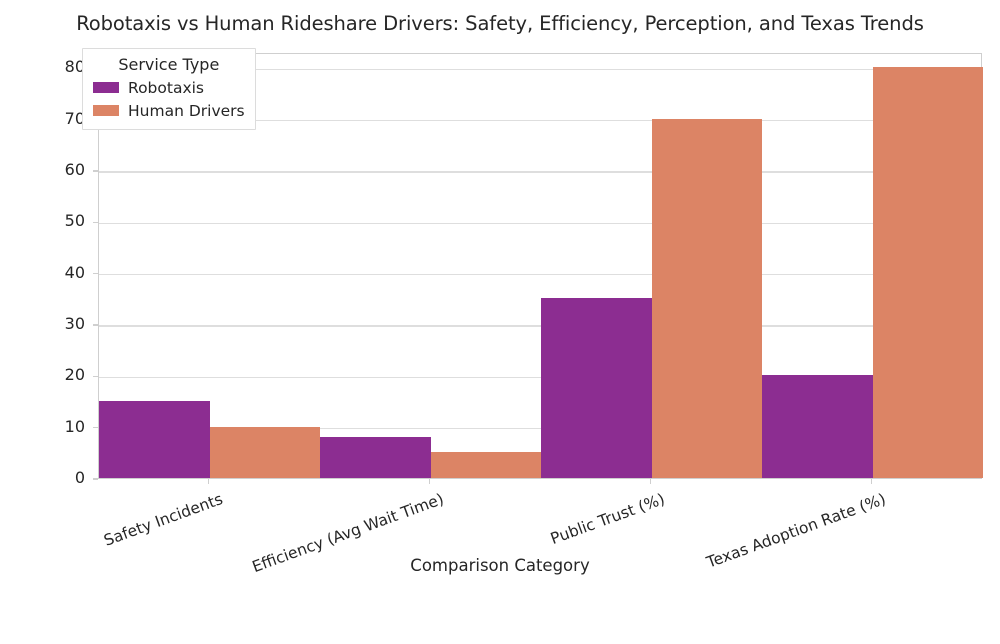 The image size is (1000, 644). Describe the element at coordinates (74, 221) in the screenshot. I see `y-tick-label: 50` at that location.